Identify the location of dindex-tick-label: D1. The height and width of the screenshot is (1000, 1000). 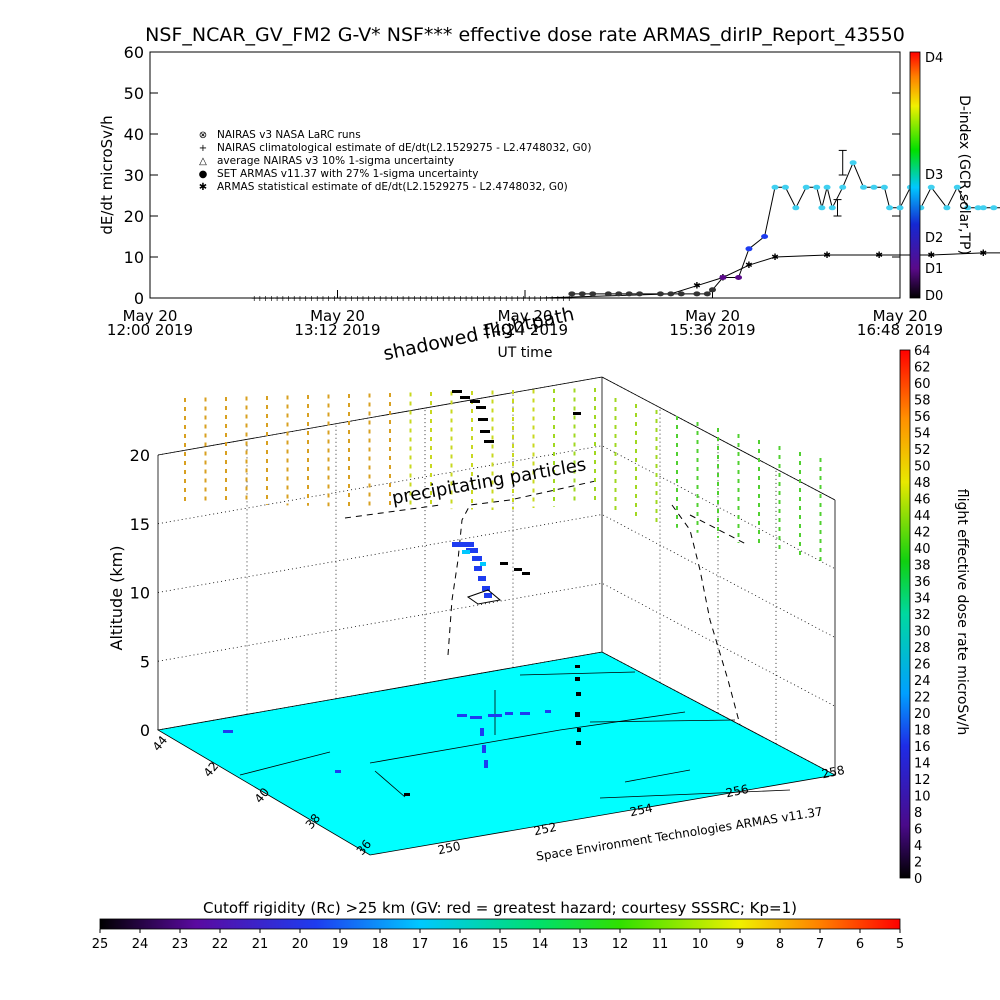
(934, 269).